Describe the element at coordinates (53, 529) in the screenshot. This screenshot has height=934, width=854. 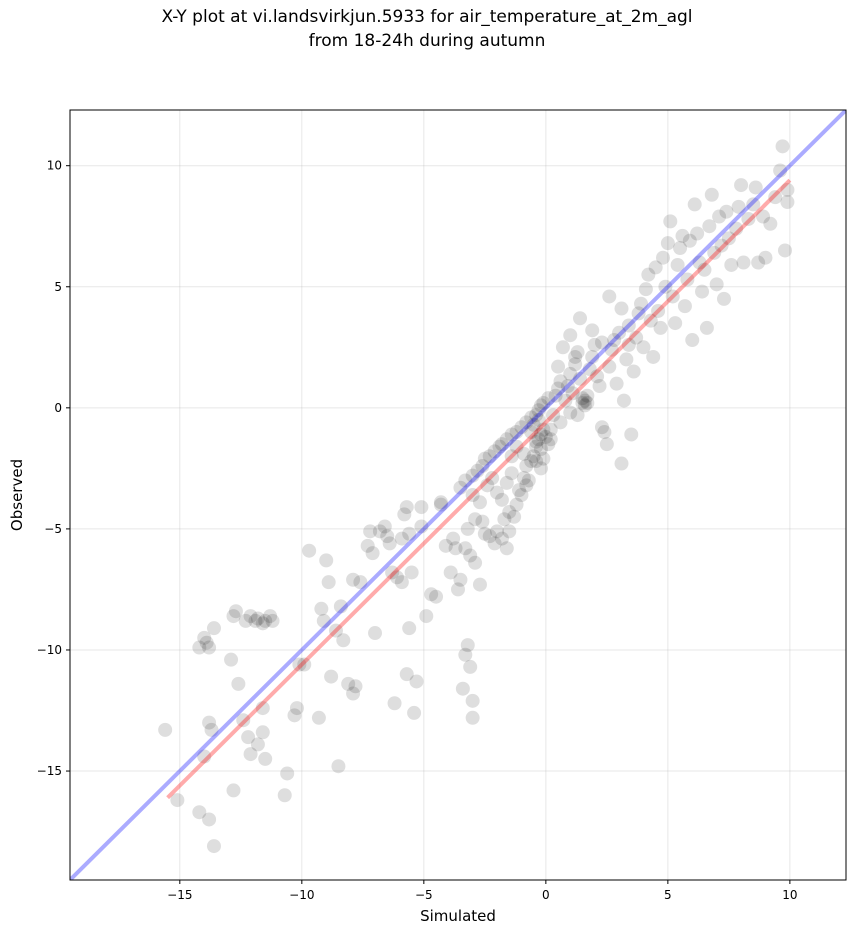
I see `y-tick-label: −5` at that location.